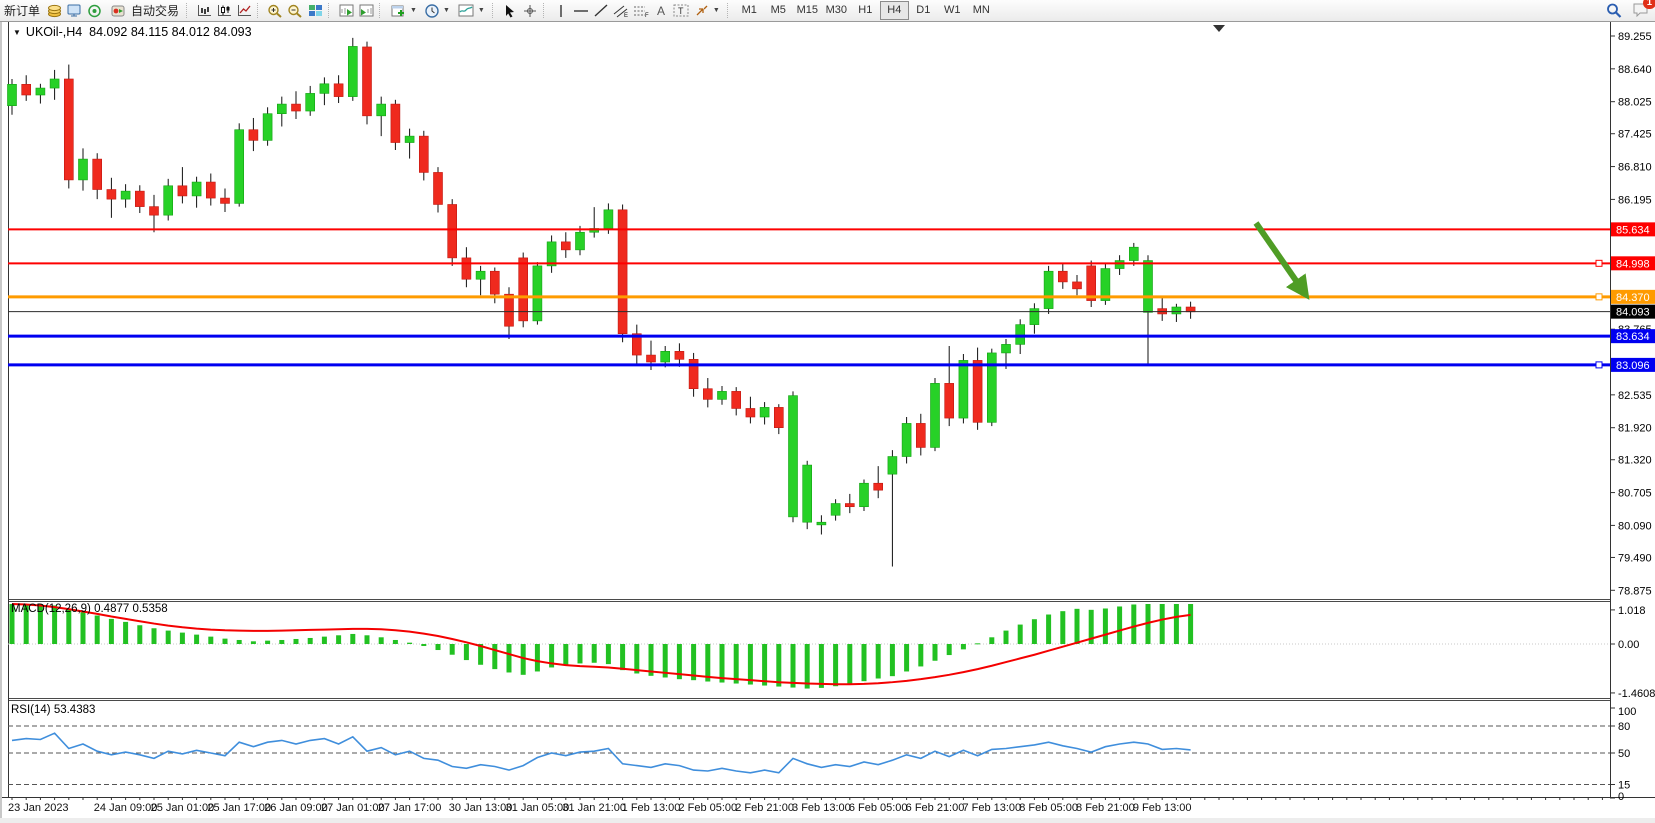 The image size is (1655, 823). I want to click on svg-text: A, so click(661, 10).